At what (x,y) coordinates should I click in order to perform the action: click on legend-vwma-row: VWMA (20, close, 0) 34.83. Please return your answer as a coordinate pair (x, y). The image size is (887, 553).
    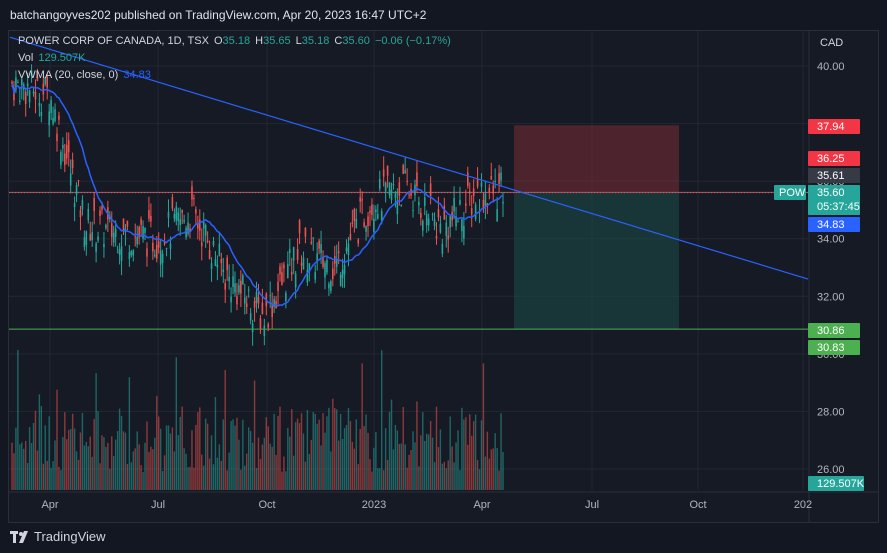
    Looking at the image, I should click on (85, 75).